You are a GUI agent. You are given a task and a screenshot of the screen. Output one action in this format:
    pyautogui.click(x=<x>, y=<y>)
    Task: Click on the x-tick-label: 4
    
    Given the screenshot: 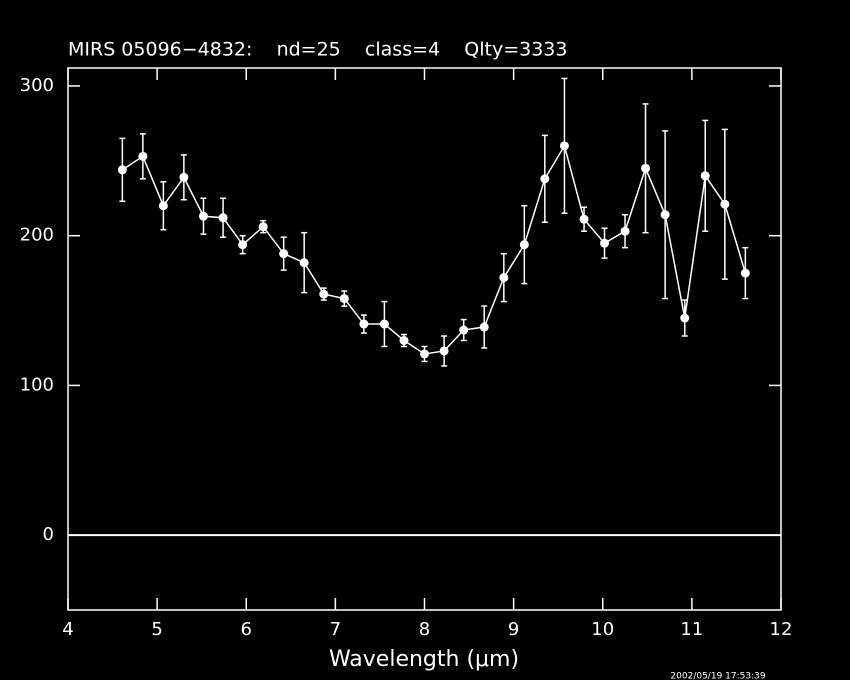 What is the action you would take?
    pyautogui.click(x=67, y=629)
    